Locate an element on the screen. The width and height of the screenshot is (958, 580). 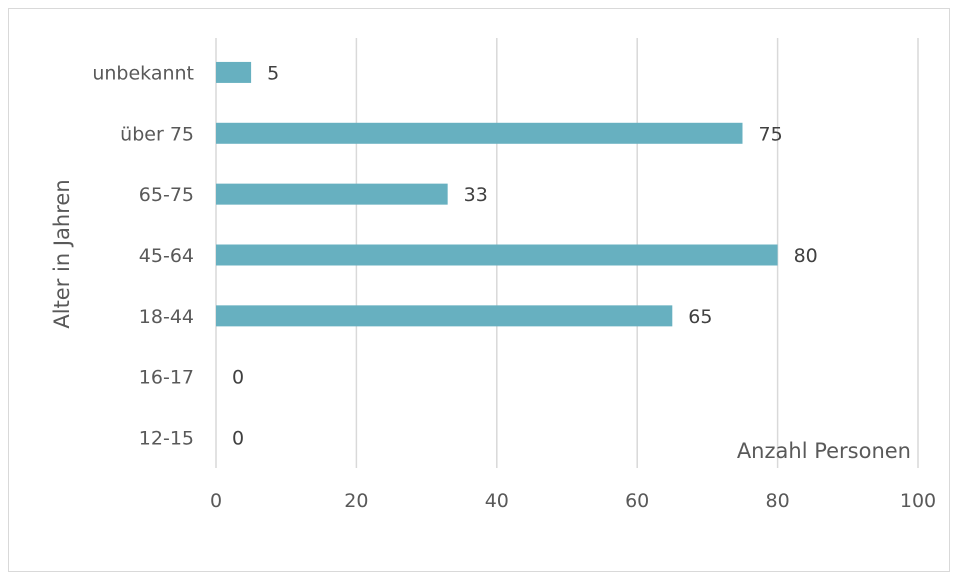
category-label: 45-64 is located at coordinates (166, 256).